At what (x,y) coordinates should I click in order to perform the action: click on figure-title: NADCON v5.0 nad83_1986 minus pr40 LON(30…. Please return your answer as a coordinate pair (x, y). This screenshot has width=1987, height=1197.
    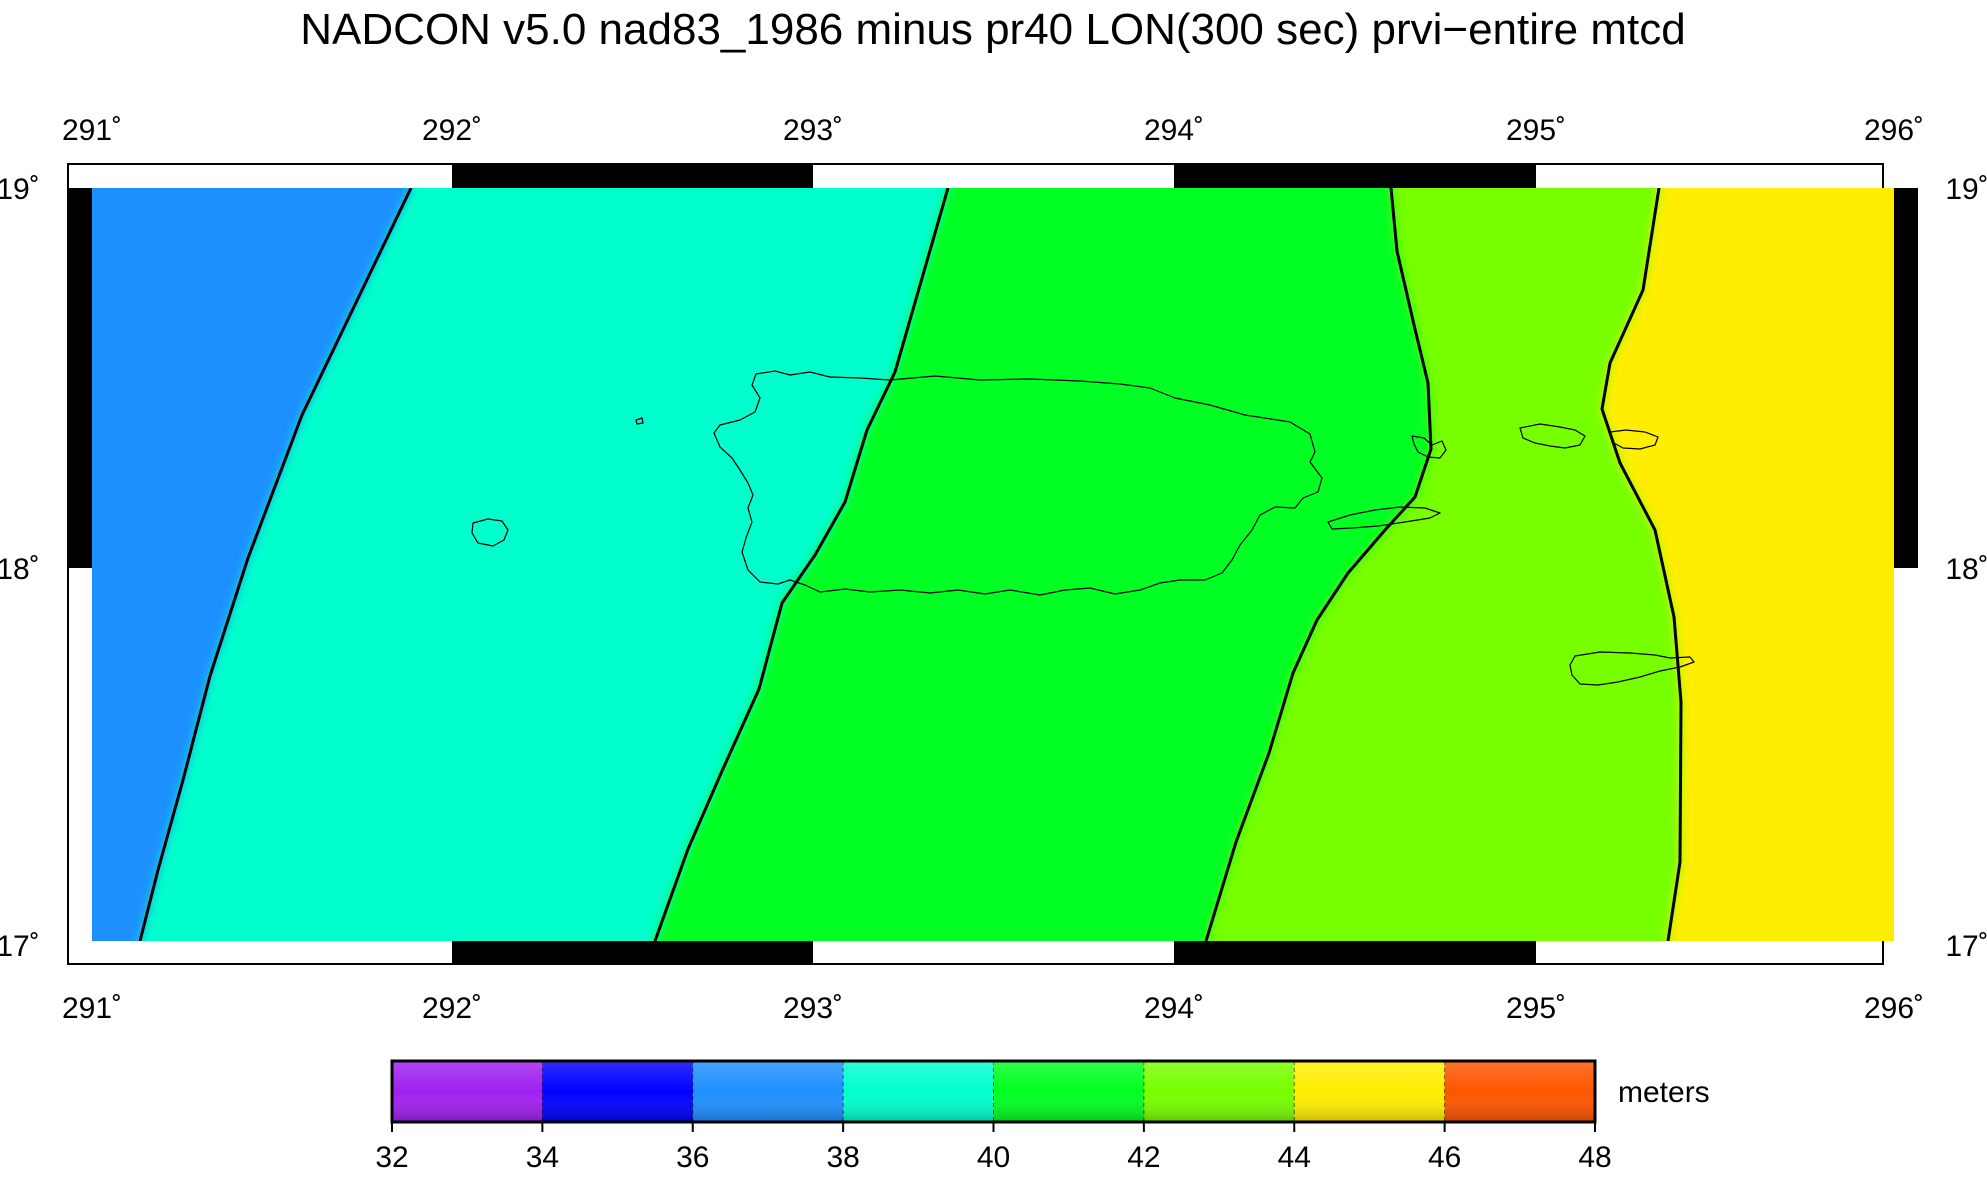
    Looking at the image, I should click on (992, 29).